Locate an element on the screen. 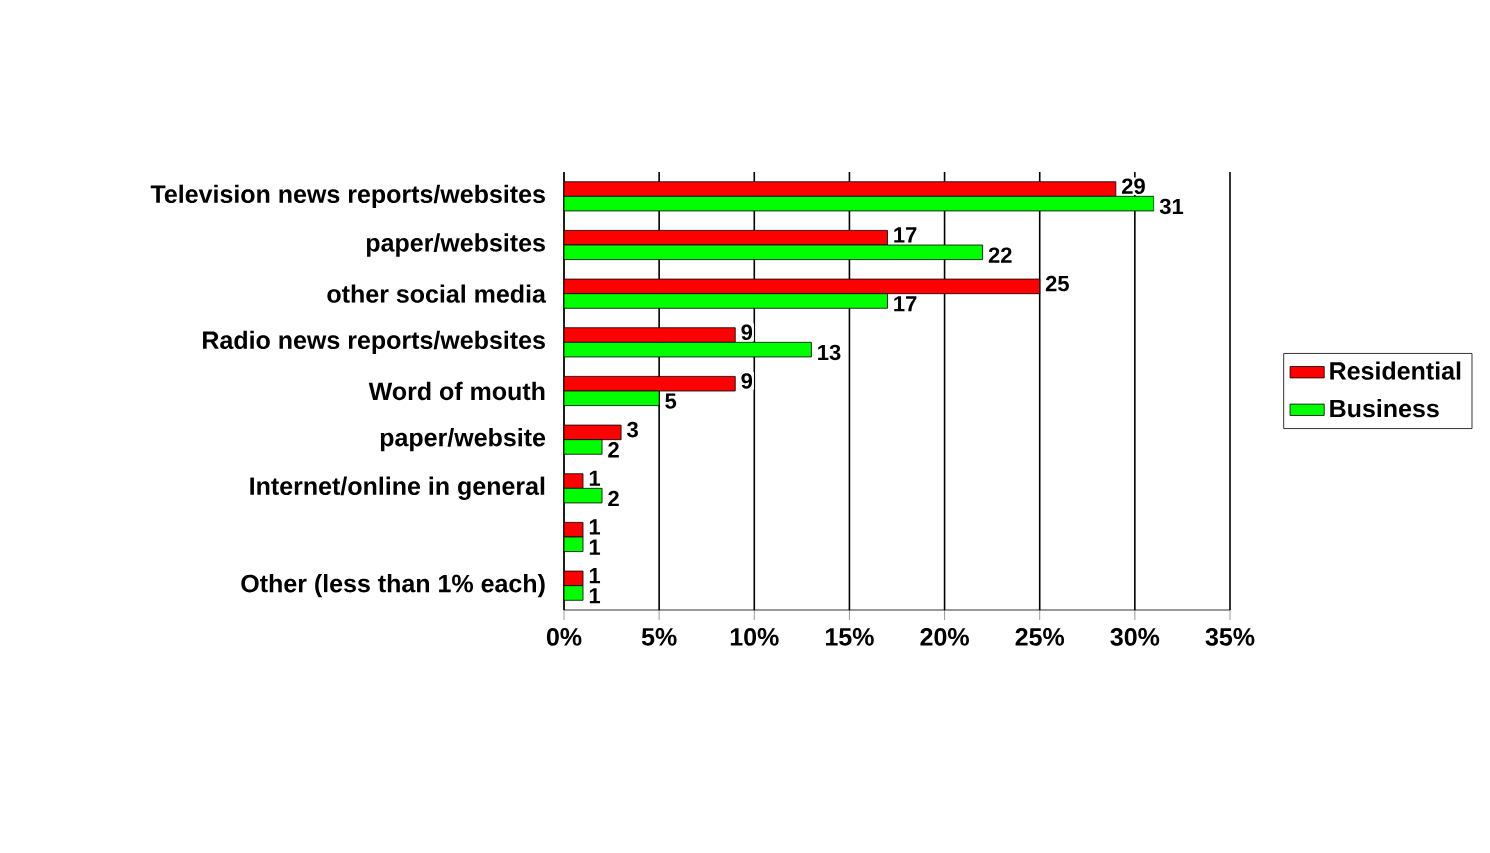  data-label: 13 is located at coordinates (829, 352).